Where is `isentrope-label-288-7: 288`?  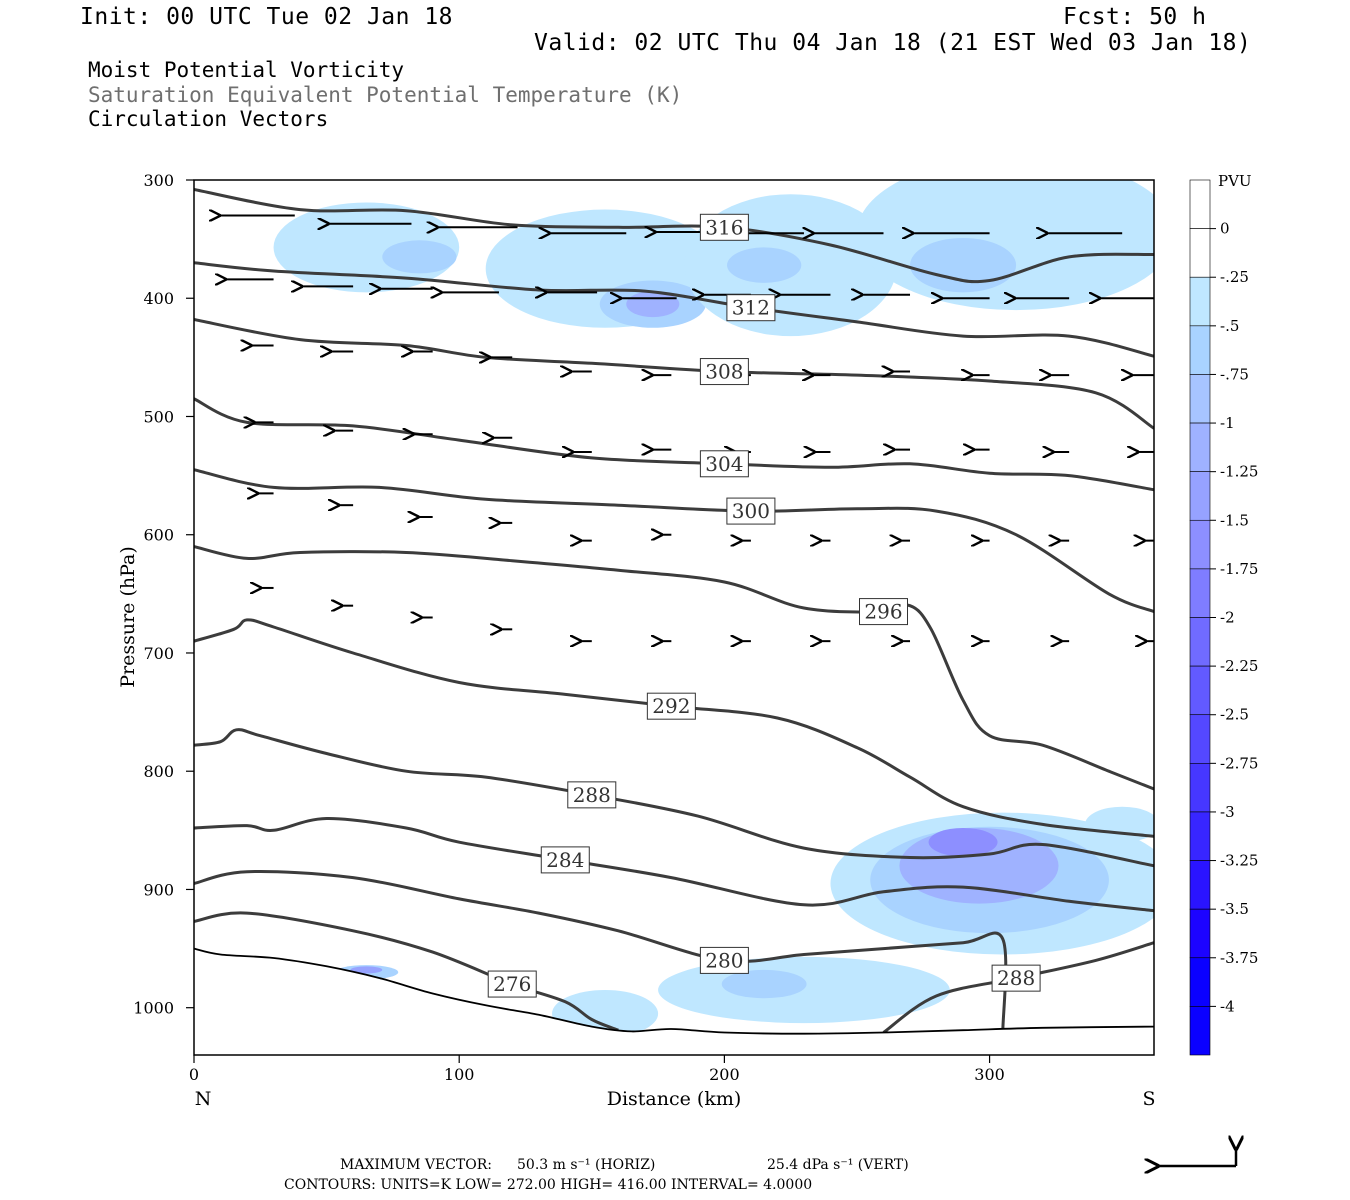 isentrope-label-288-7: 288 is located at coordinates (592, 795).